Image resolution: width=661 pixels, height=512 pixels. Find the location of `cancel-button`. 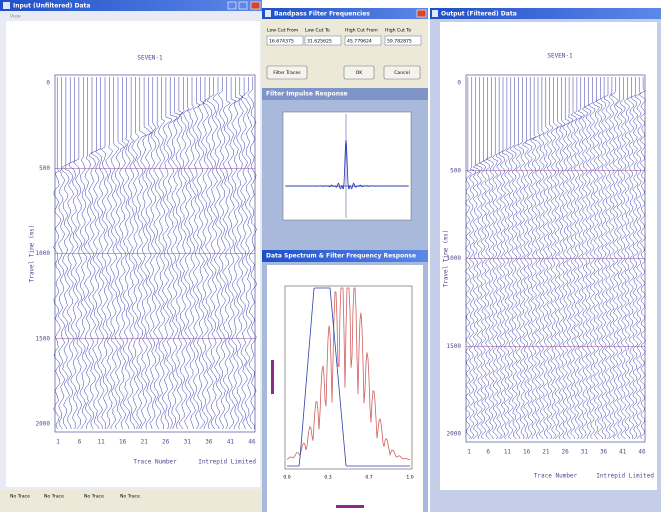

cancel-button is located at coordinates (402, 72).